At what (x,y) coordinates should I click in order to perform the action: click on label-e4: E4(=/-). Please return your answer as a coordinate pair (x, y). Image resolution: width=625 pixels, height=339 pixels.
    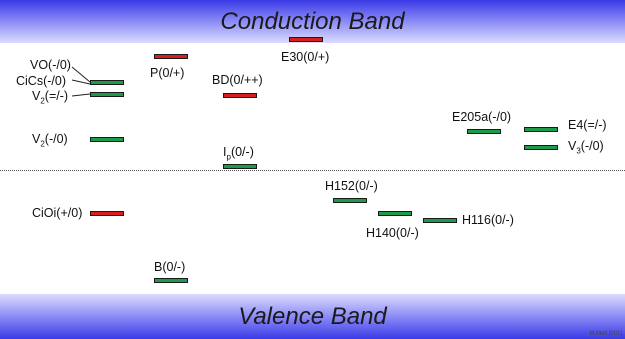
    Looking at the image, I should click on (587, 125).